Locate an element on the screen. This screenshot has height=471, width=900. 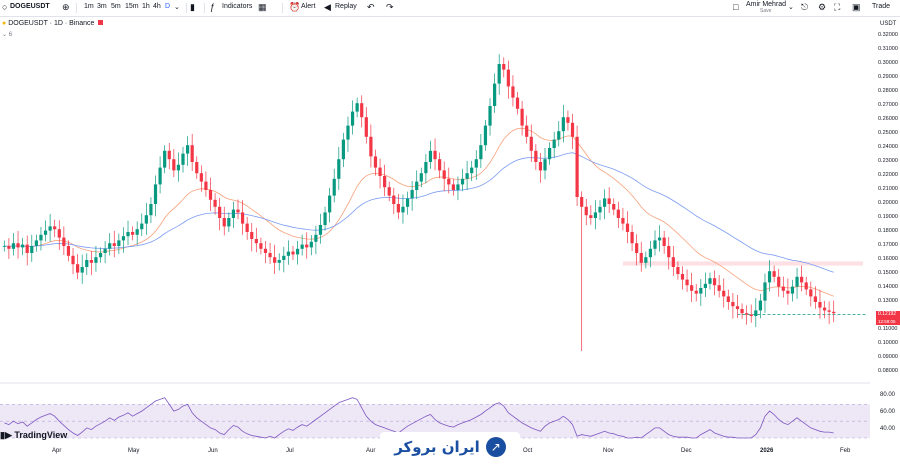
price-axis-tick: 0.13000 is located at coordinates (888, 301).